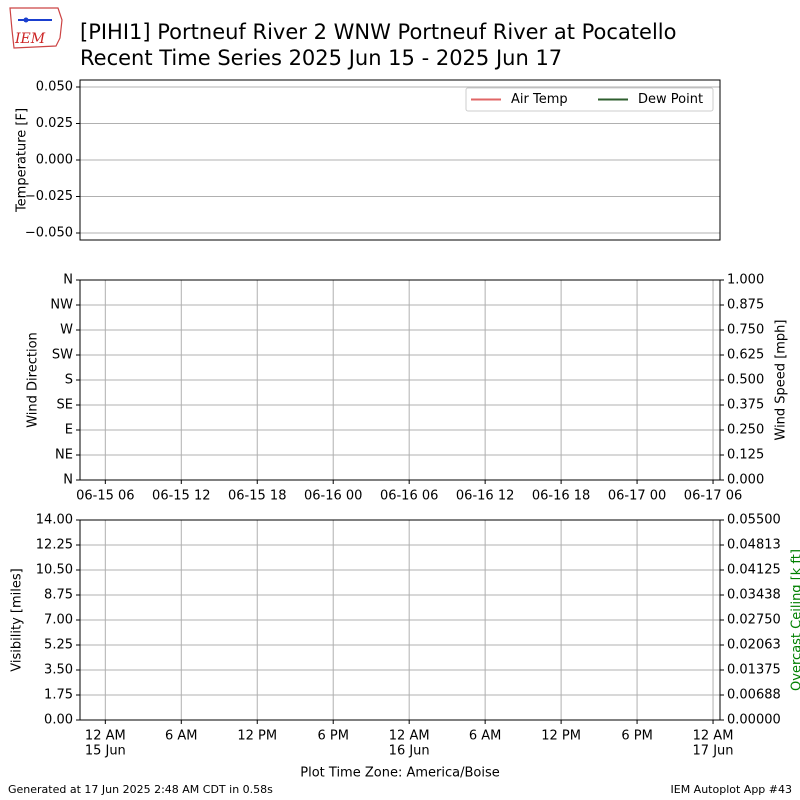 This screenshot has width=800, height=800. Describe the element at coordinates (105, 496) in the screenshot. I see `x-tick-label: 06-15 06` at that location.